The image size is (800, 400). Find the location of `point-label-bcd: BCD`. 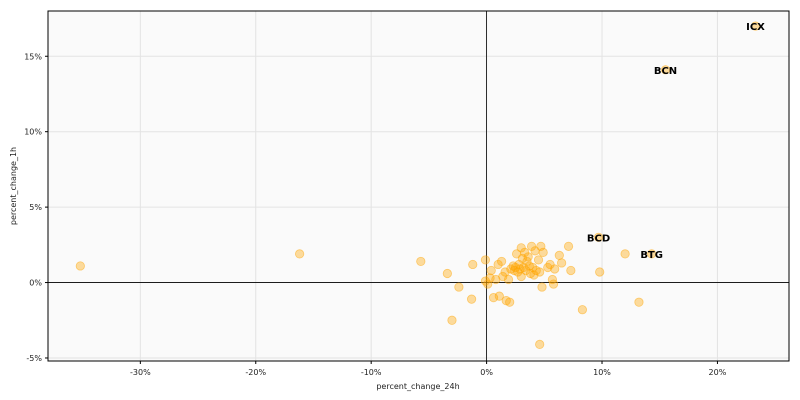

point-label-bcd: BCD is located at coordinates (598, 238).